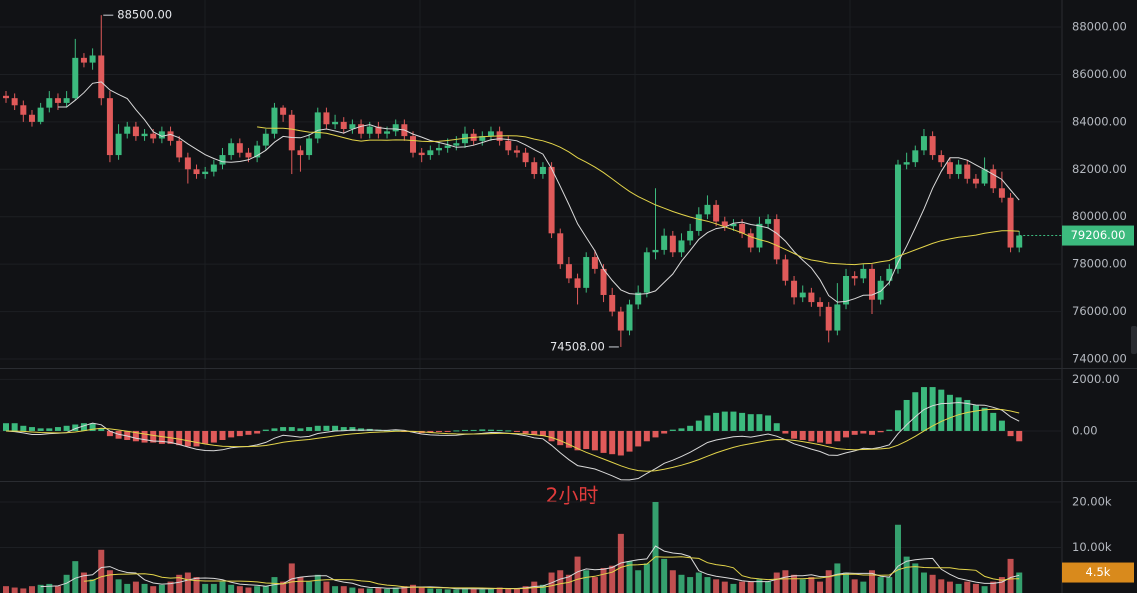 The height and width of the screenshot is (593, 1137). I want to click on scroll-handle, so click(1134, 340).